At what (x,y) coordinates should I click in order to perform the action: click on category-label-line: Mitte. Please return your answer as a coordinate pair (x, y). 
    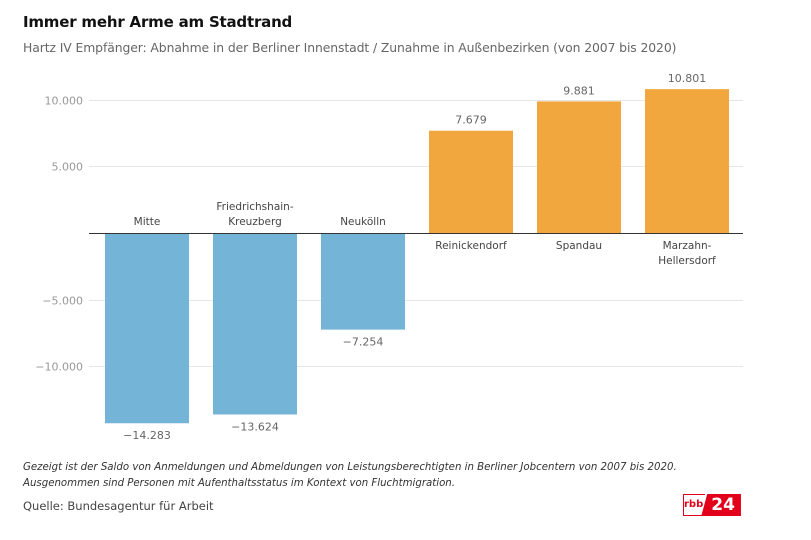
    Looking at the image, I should click on (147, 222).